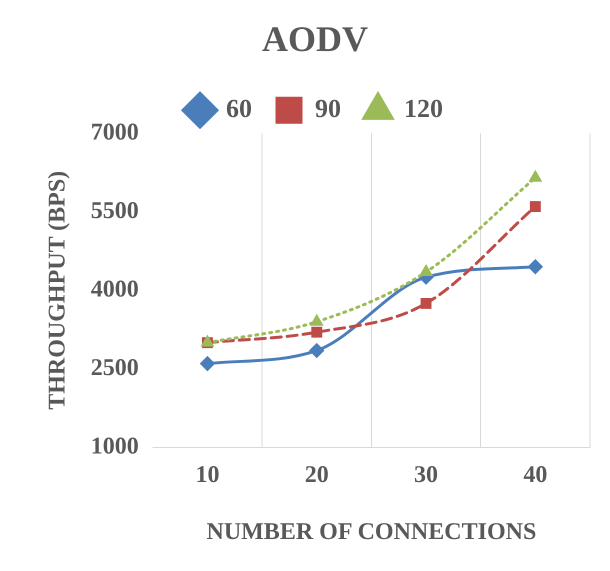 This screenshot has width=610, height=571. Describe the element at coordinates (371, 531) in the screenshot. I see `x-axis-title: NUMBER OF CONNECTIONS` at that location.